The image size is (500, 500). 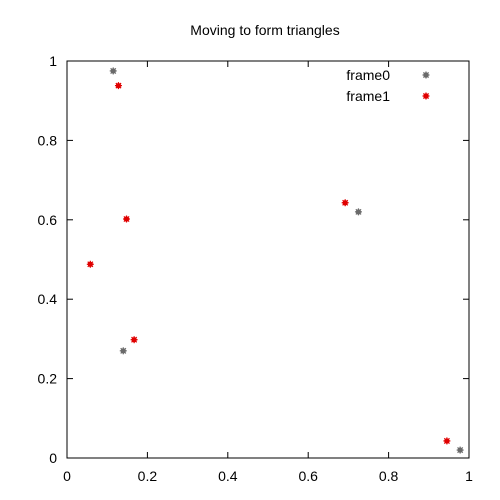 I want to click on legend-marker-frame1, so click(x=426, y=96).